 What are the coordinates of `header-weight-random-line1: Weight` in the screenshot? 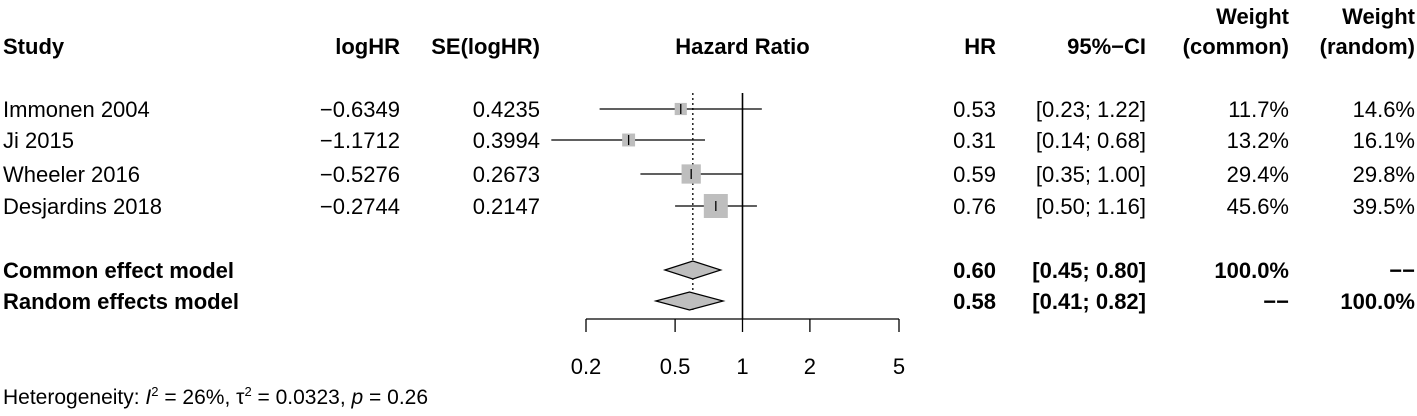 It's located at (1378, 16).